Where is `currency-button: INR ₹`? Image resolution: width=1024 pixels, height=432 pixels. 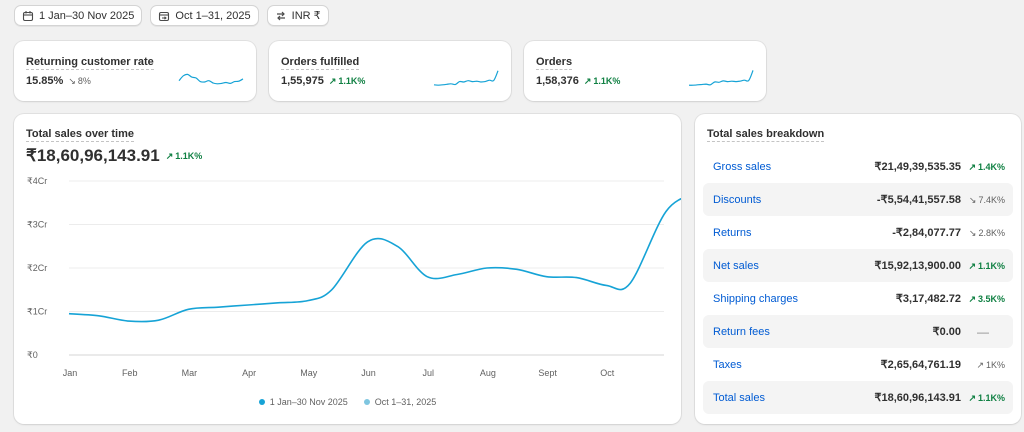
currency-button: INR ₹ is located at coordinates (297, 15).